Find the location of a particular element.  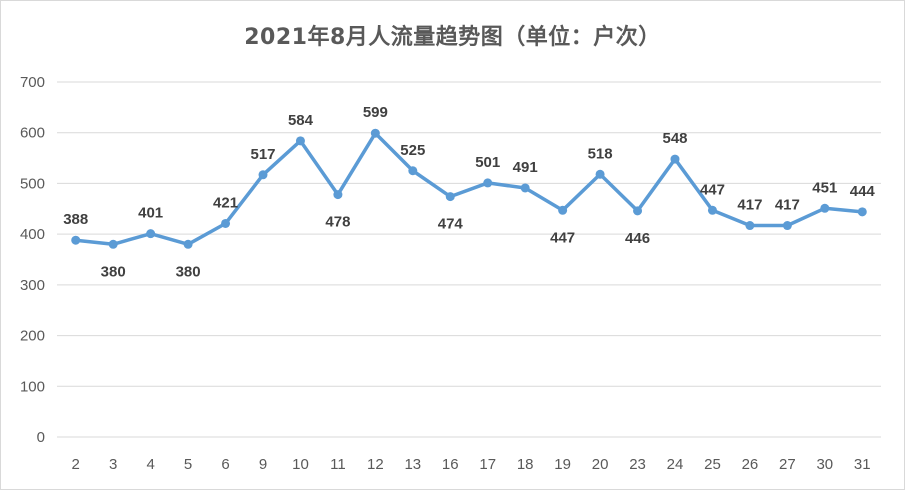

y-tick-label: 300 is located at coordinates (32, 285).